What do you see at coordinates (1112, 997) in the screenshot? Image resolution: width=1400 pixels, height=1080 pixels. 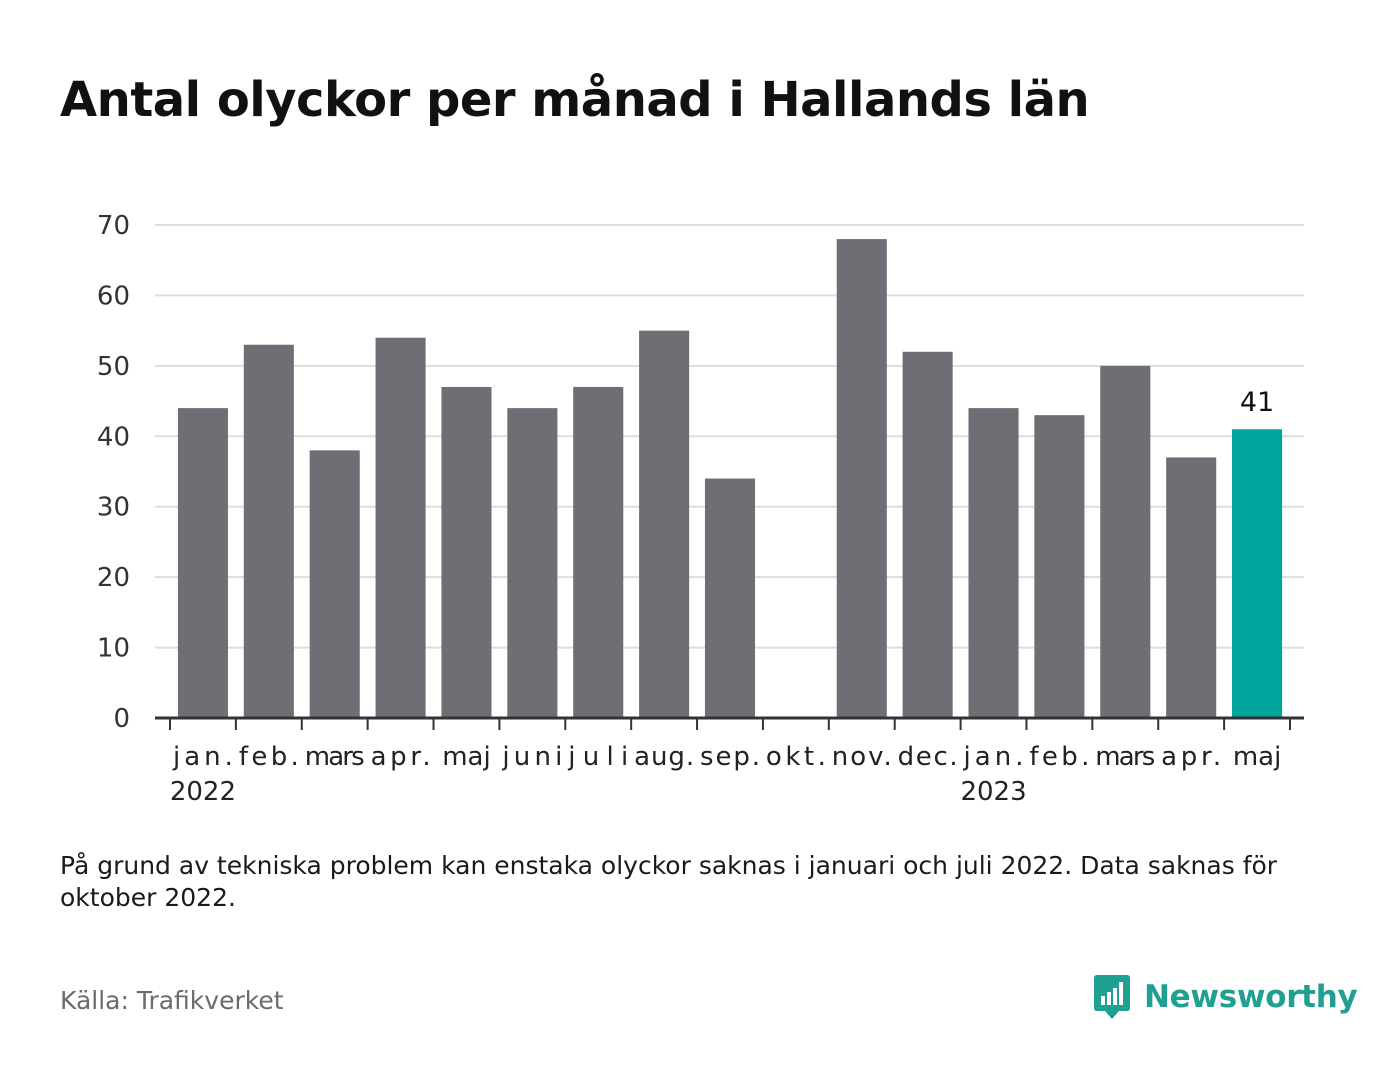 I see `bar-chart-logo-icon` at bounding box center [1112, 997].